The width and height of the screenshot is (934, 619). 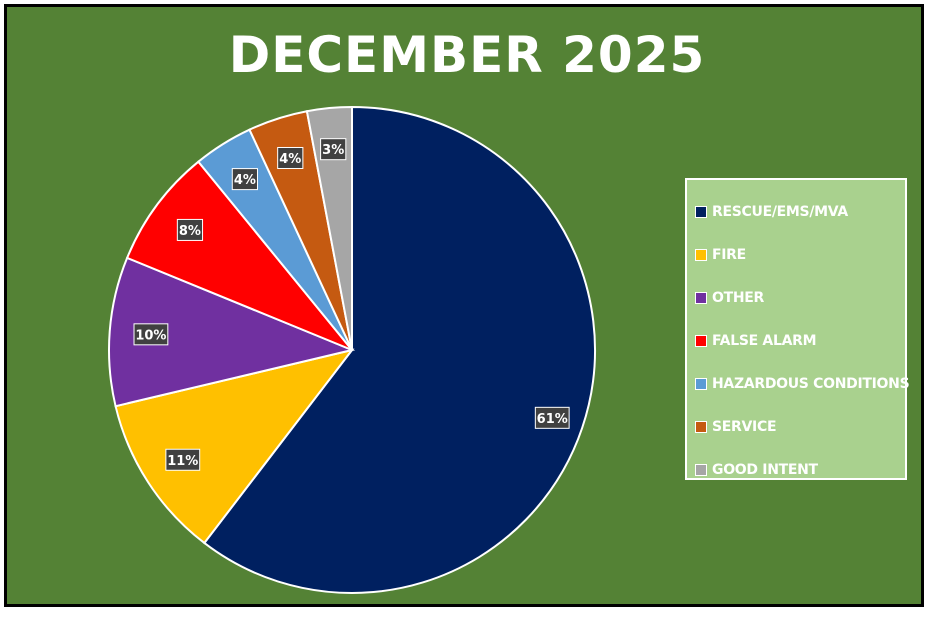 I want to click on pie-slice-fire, so click(x=234, y=446).